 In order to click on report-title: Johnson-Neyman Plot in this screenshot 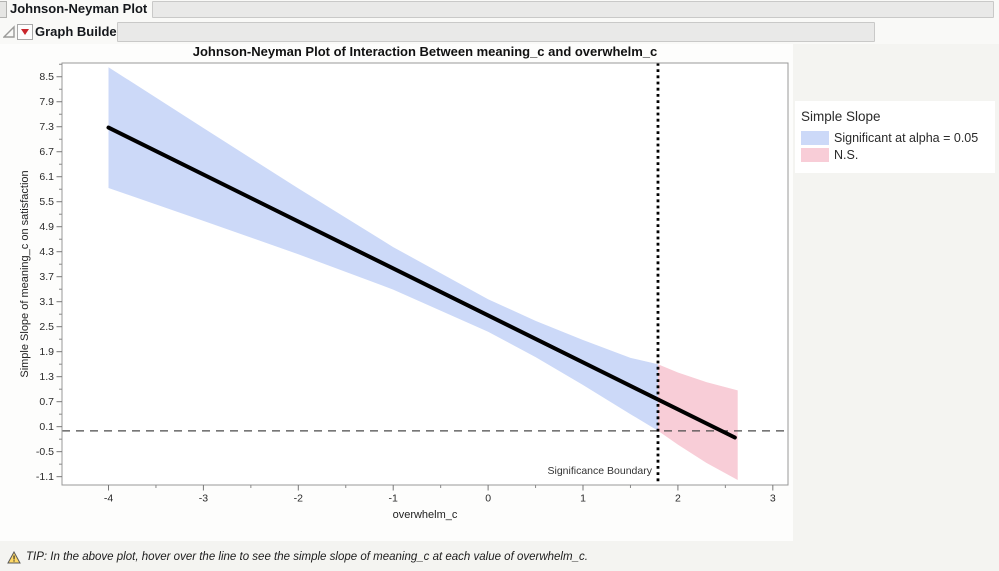, I will do `click(79, 8)`.